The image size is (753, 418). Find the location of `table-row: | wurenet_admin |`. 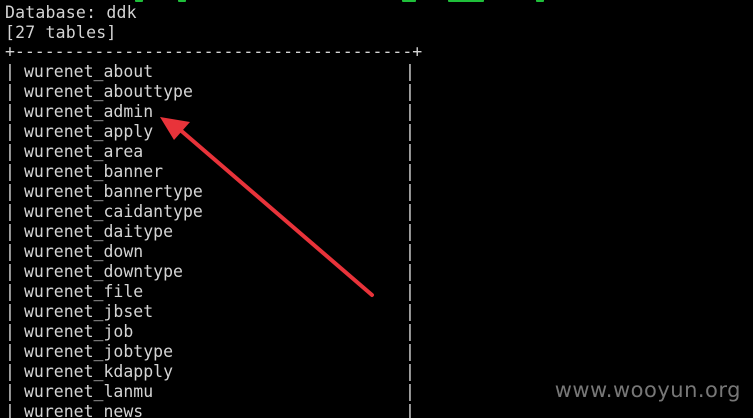

table-row: | wurenet_admin | is located at coordinates (215, 112).